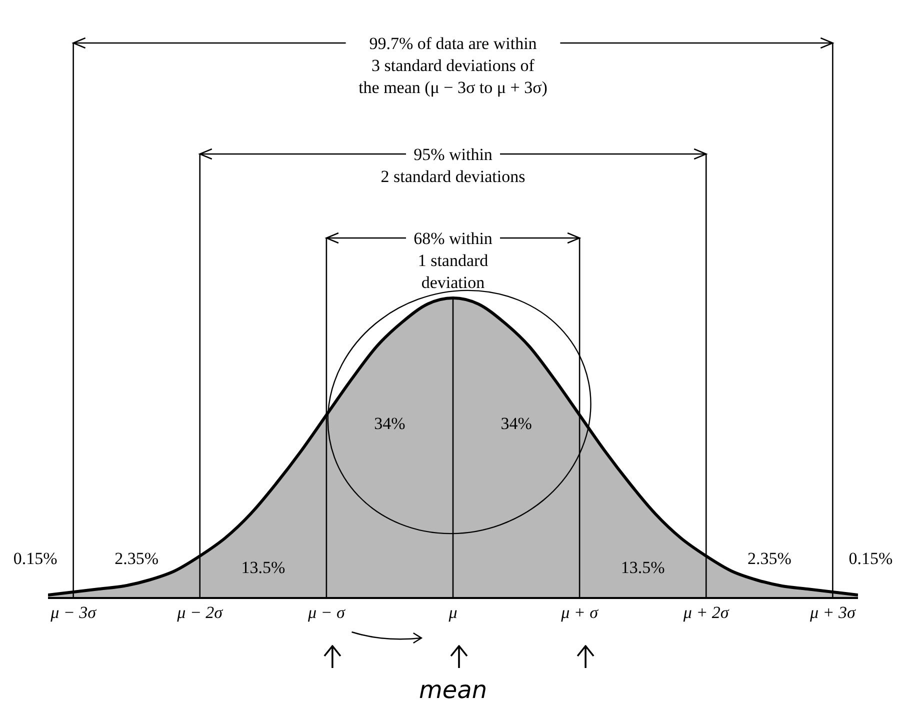 The width and height of the screenshot is (906, 717). What do you see at coordinates (706, 612) in the screenshot?
I see `x-tick-label: μ + 2σ` at bounding box center [706, 612].